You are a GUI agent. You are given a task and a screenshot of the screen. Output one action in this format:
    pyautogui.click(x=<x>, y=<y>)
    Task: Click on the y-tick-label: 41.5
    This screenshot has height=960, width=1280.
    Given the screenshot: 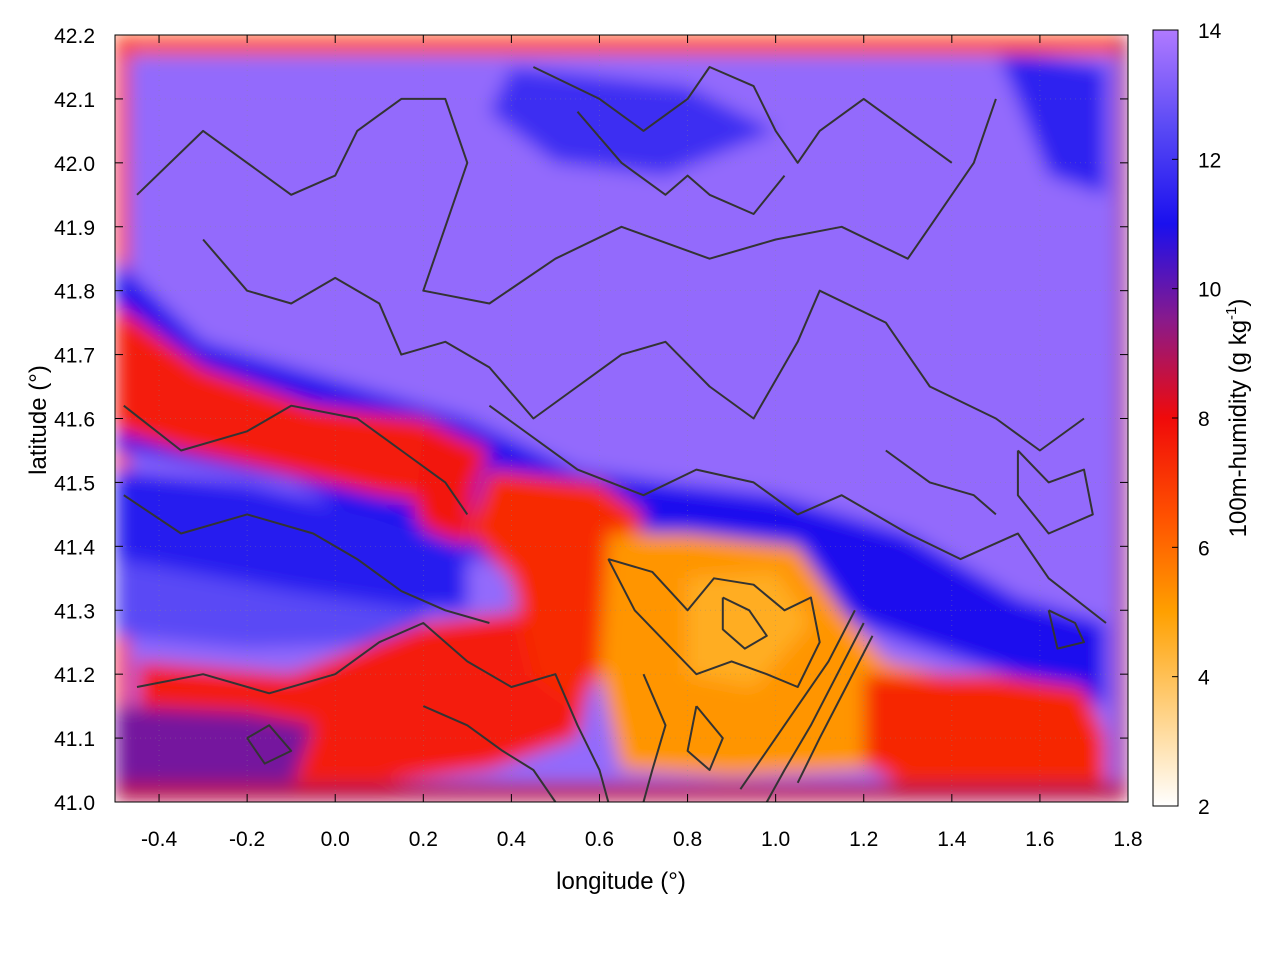 What is the action you would take?
    pyautogui.click(x=74, y=483)
    